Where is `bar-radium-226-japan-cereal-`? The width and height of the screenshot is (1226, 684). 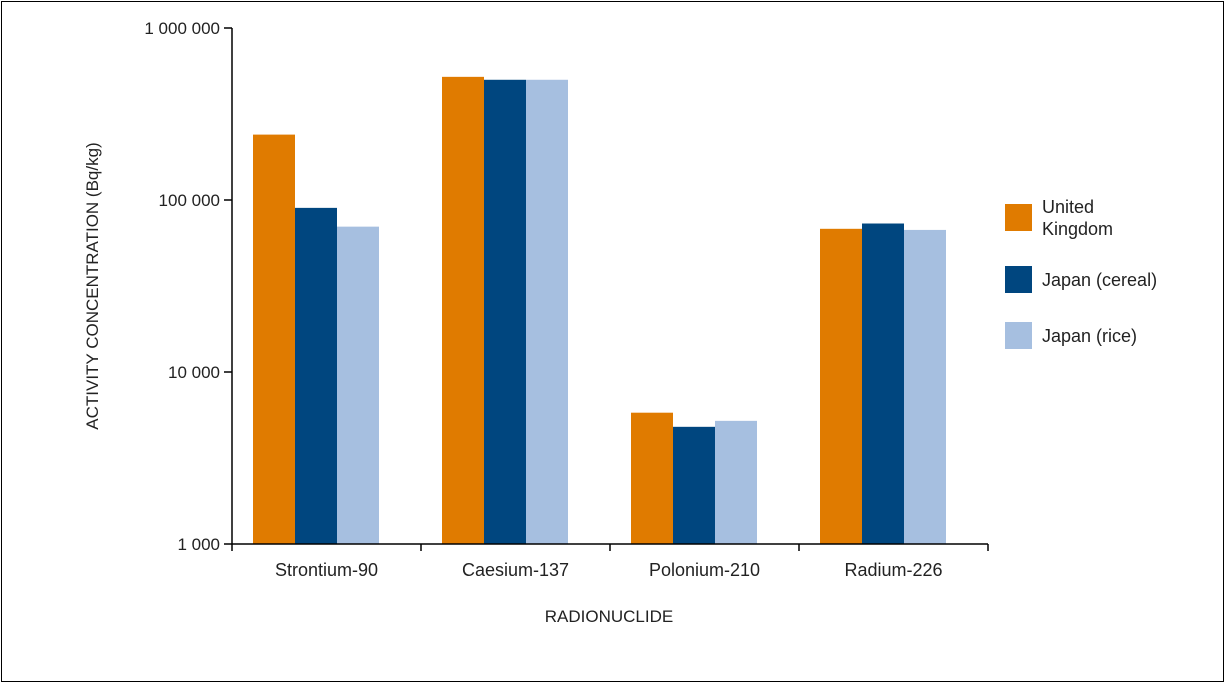 bar-radium-226-japan-cereal- is located at coordinates (883, 383).